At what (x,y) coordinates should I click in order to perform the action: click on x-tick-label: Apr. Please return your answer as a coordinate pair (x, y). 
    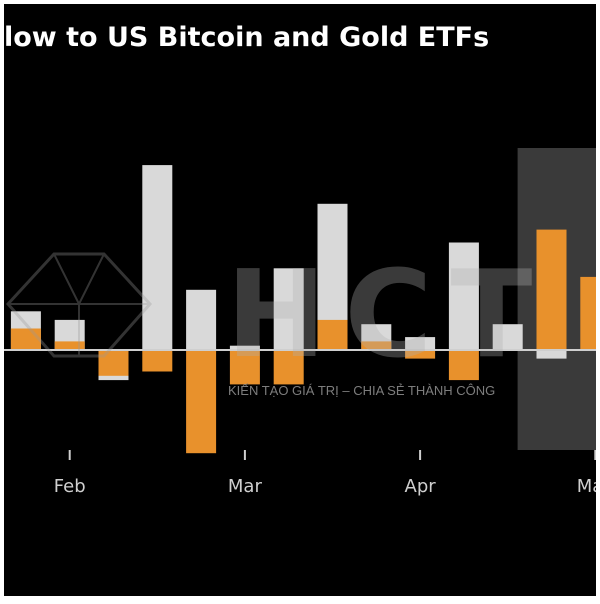
    Looking at the image, I should click on (421, 486).